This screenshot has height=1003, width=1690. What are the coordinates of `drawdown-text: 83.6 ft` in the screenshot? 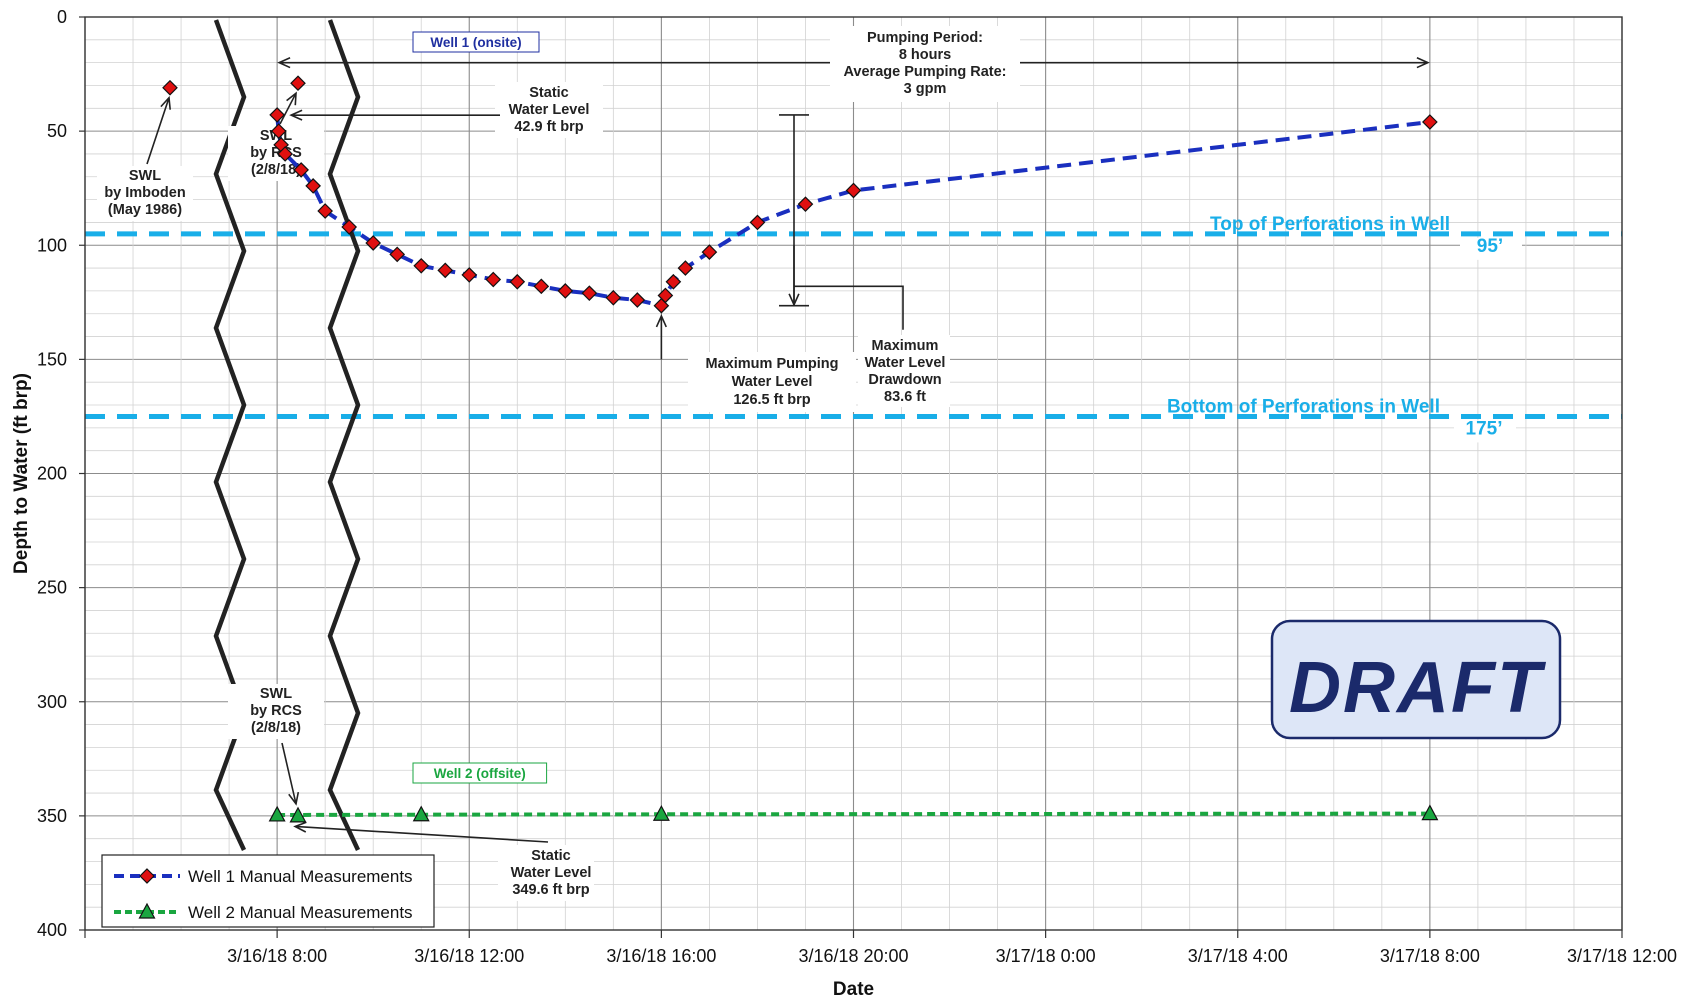 It's located at (905, 397).